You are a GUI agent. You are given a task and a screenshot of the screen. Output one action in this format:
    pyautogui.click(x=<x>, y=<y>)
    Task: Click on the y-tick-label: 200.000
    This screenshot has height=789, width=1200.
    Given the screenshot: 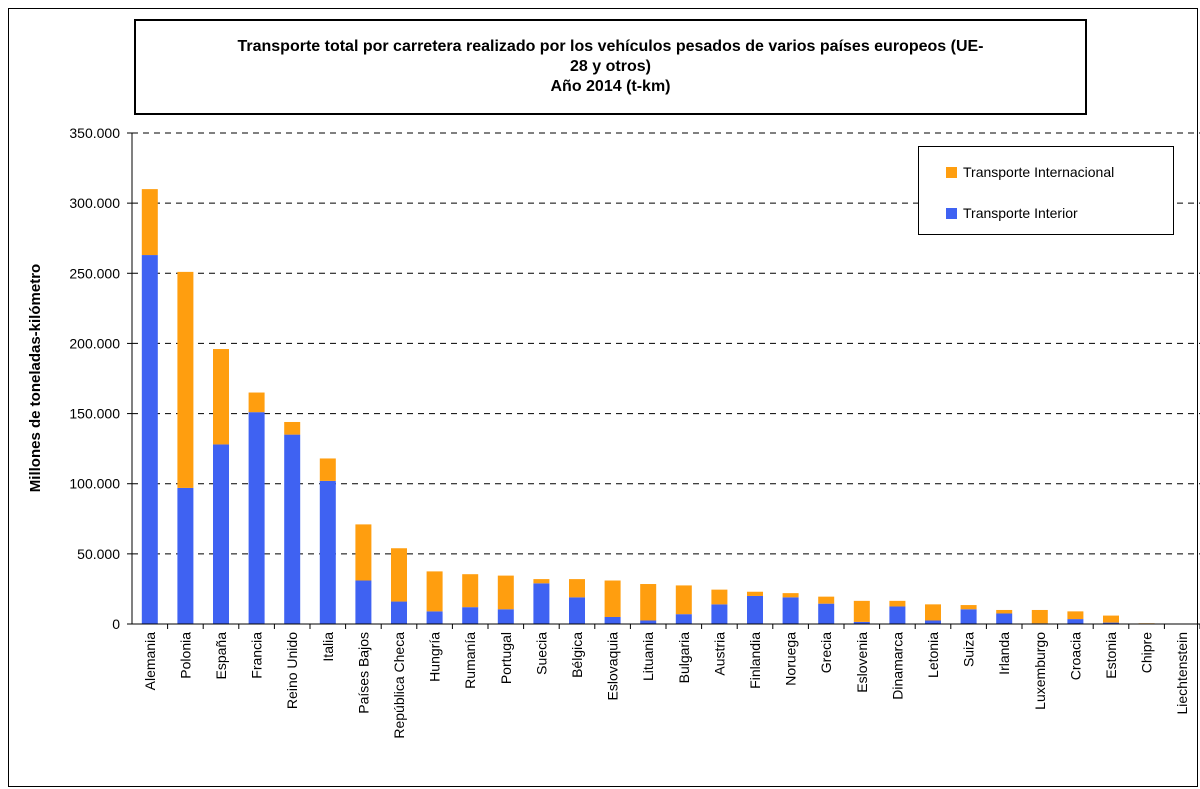 What is the action you would take?
    pyautogui.click(x=94, y=343)
    